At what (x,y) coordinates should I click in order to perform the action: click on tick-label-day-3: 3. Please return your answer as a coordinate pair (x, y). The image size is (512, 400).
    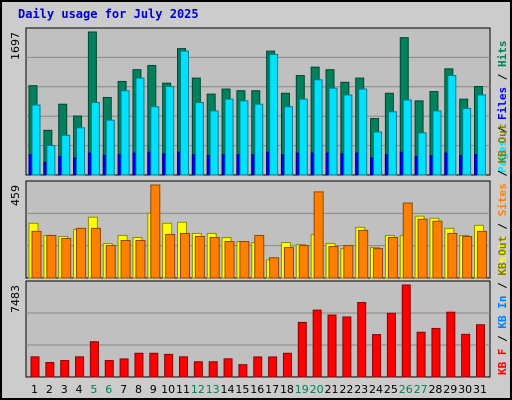
    Looking at the image, I should click on (64, 389).